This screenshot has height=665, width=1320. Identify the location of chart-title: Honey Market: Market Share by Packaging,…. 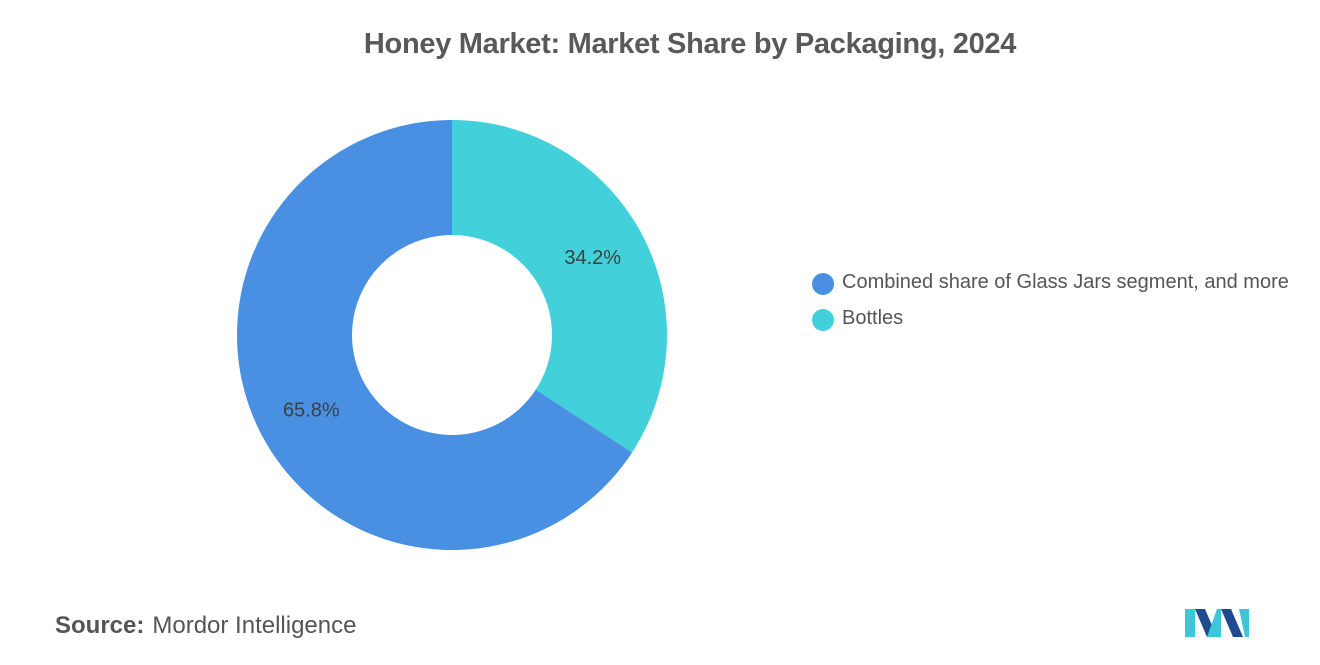
(690, 44).